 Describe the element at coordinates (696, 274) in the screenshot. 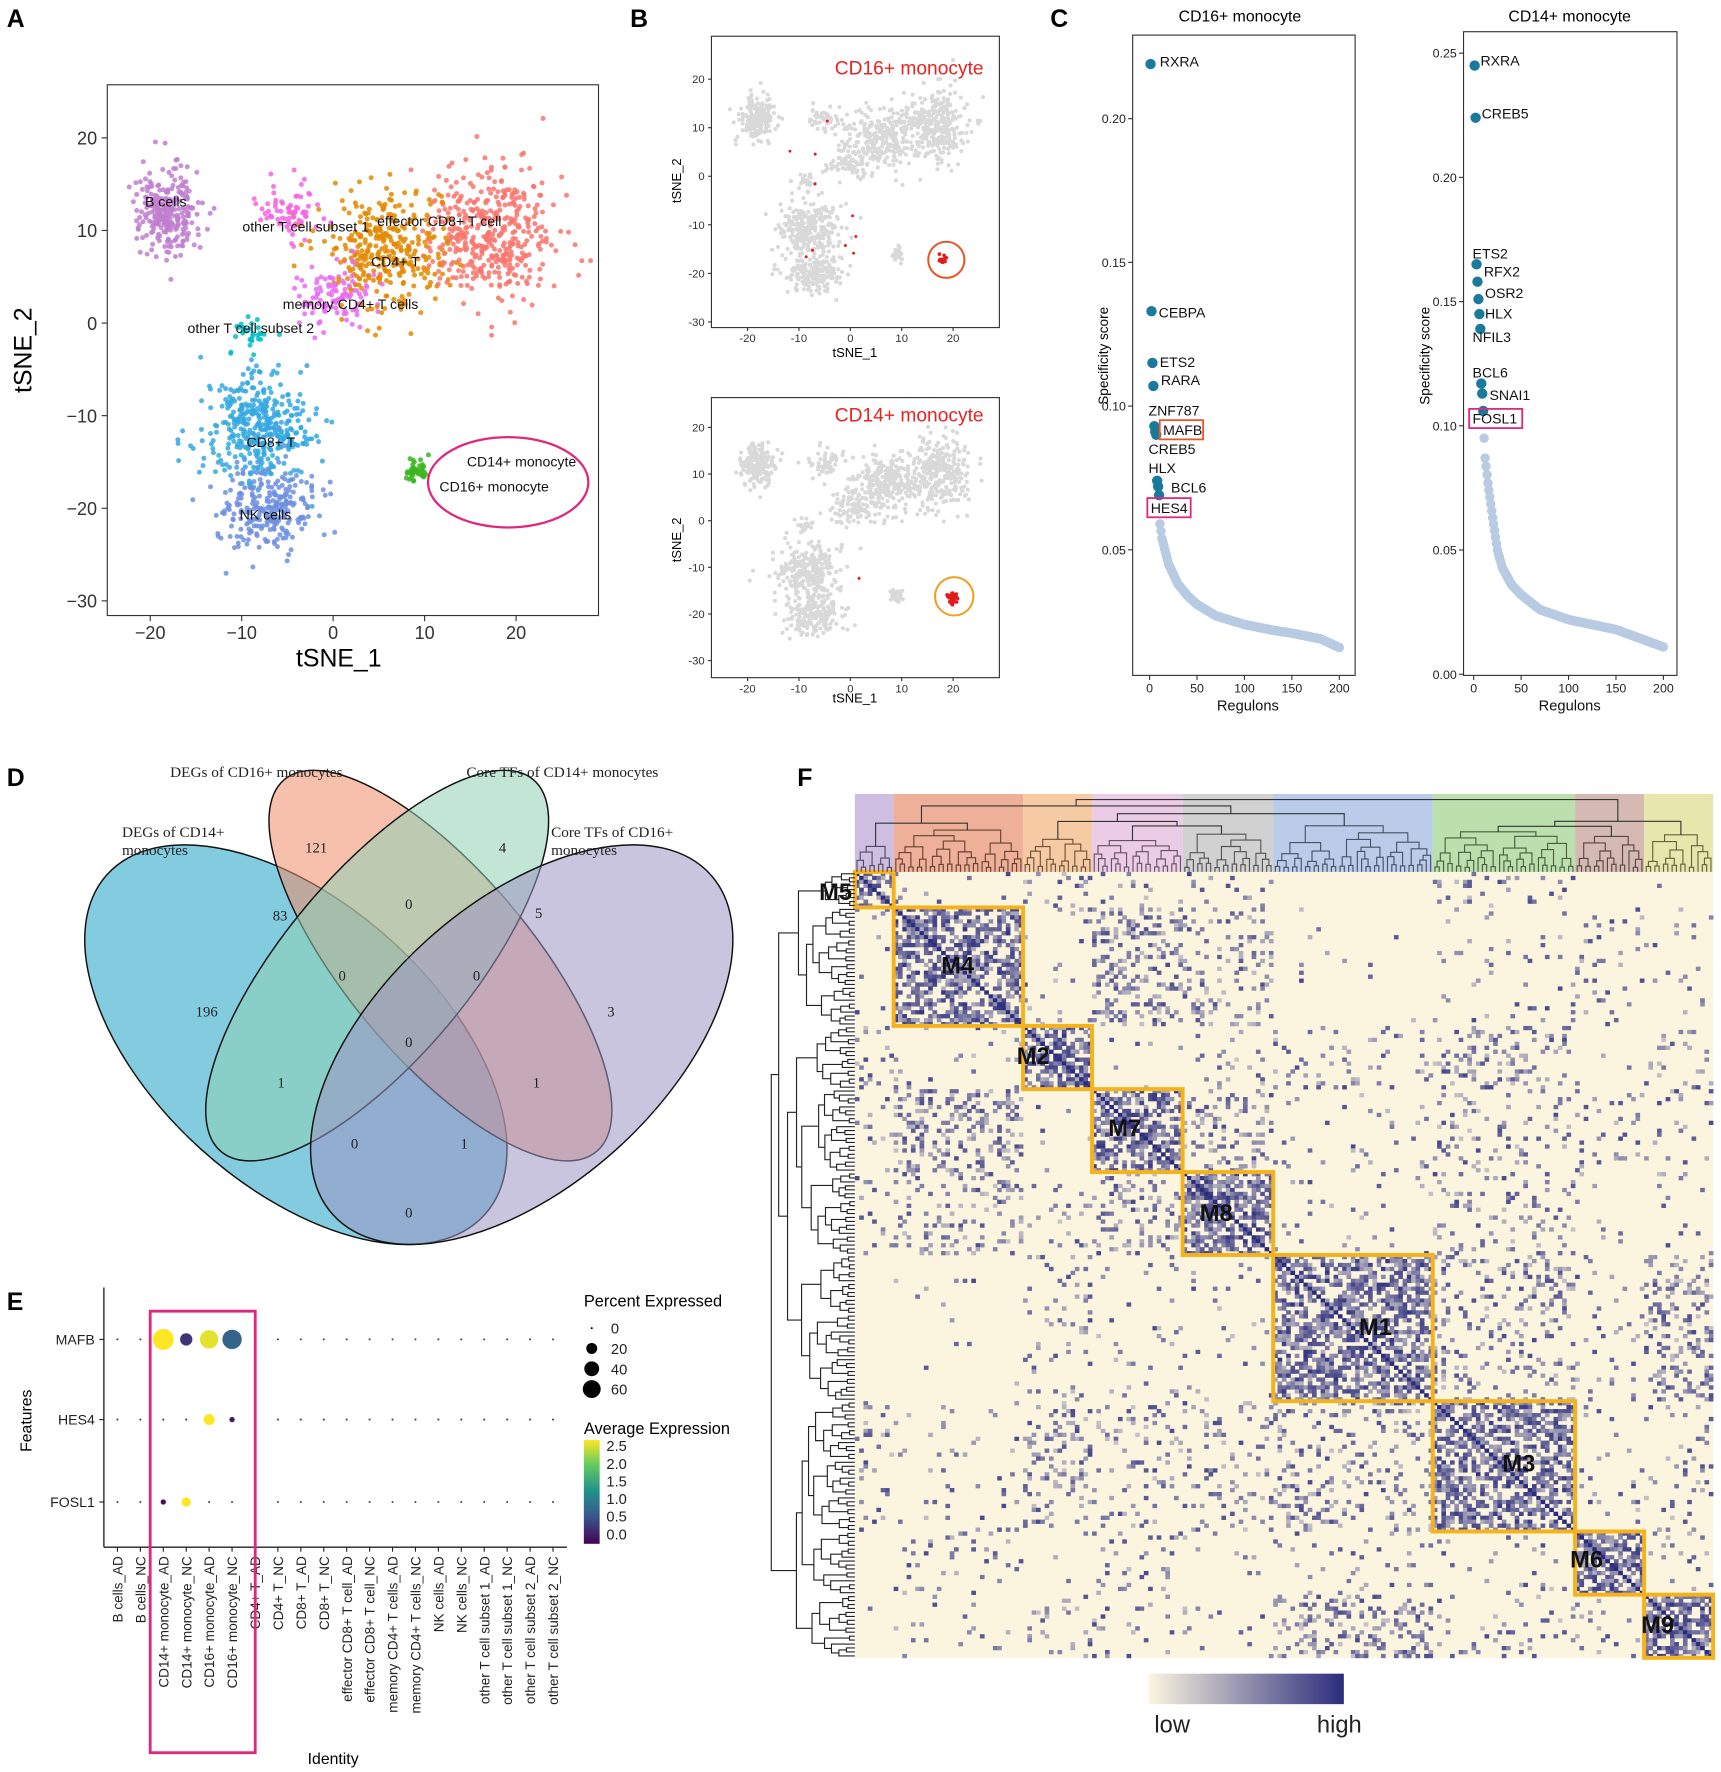

I see `y-tick-label: -20` at that location.